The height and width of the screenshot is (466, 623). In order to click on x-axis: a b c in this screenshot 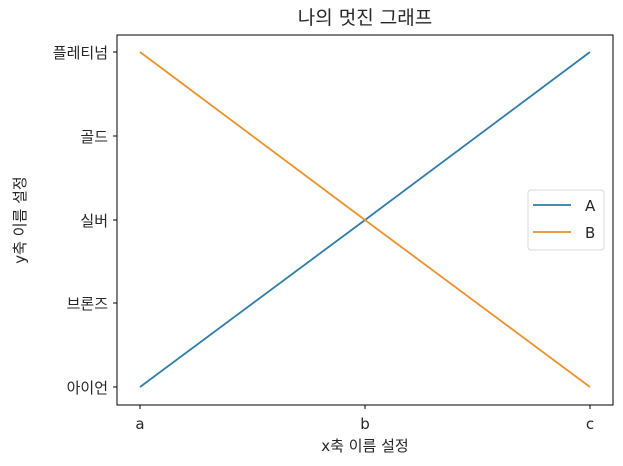, I will do `click(364, 419)`.